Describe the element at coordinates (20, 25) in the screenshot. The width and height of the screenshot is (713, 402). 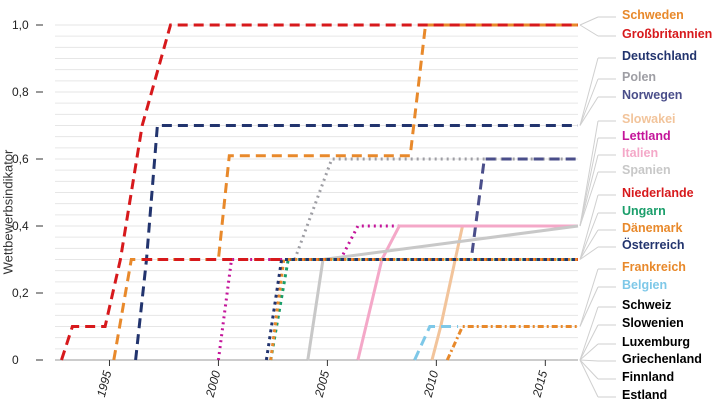
I see `y-tick-label: 1,0` at that location.